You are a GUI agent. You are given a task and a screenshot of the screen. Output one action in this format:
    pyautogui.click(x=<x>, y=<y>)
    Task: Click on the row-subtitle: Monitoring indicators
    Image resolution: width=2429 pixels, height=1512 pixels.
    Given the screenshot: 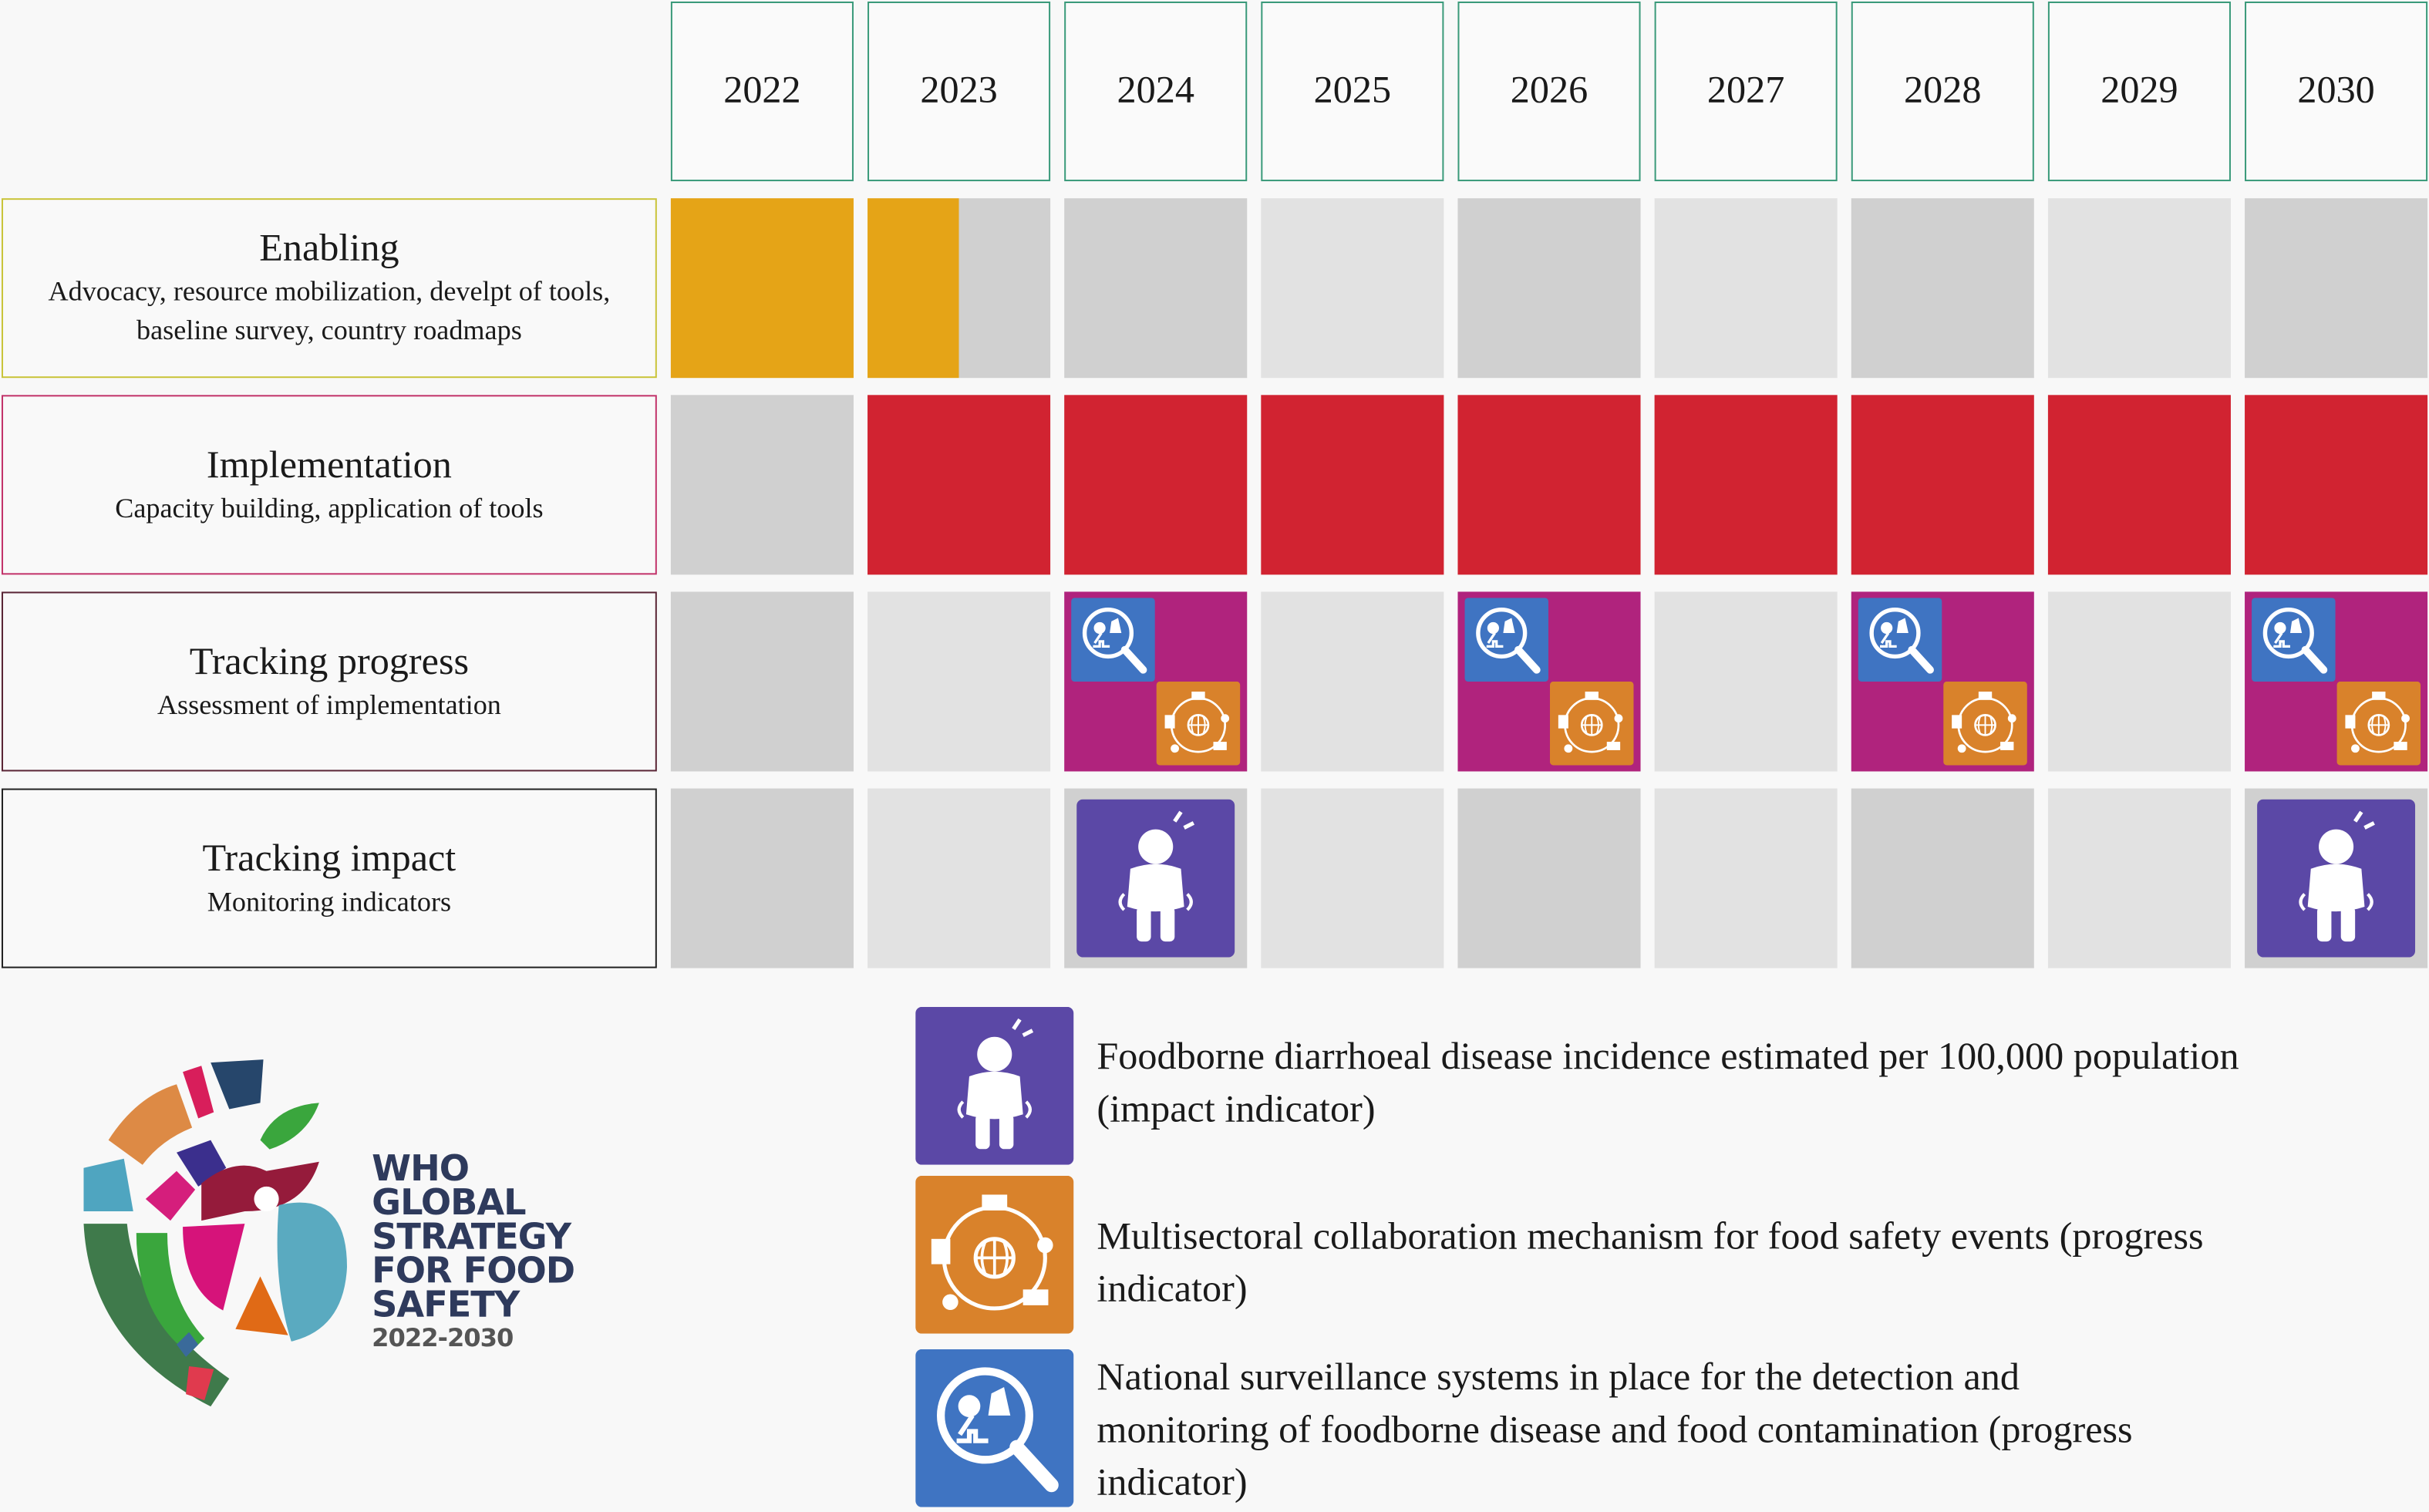 What is the action you would take?
    pyautogui.click(x=329, y=901)
    